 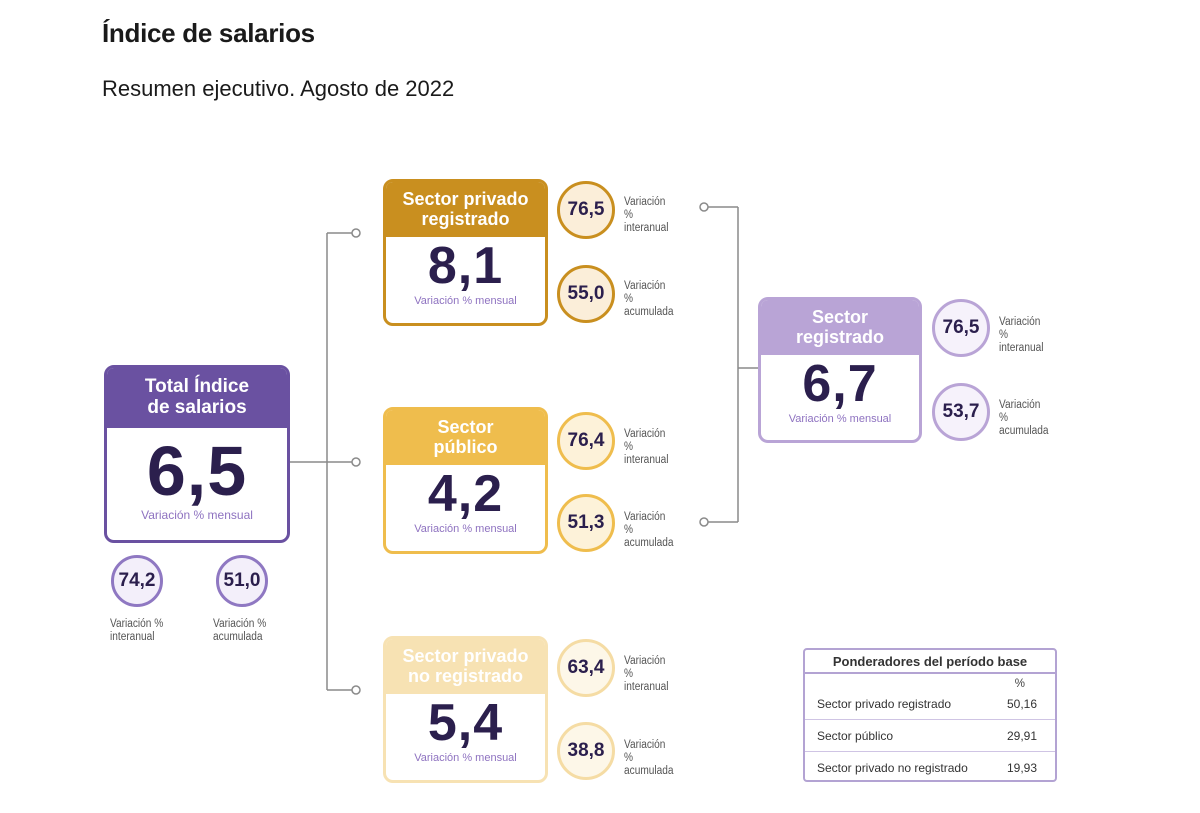 I want to click on privado-no-registrado-note: Variación % mensual, so click(x=465, y=758).